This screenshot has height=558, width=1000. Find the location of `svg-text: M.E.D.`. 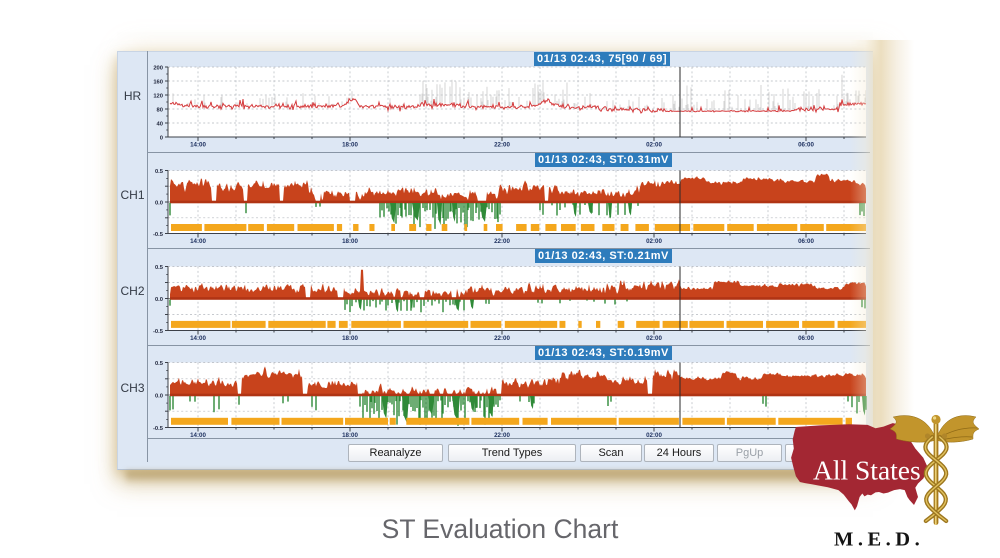

svg-text: M.E.D. is located at coordinates (879, 540).